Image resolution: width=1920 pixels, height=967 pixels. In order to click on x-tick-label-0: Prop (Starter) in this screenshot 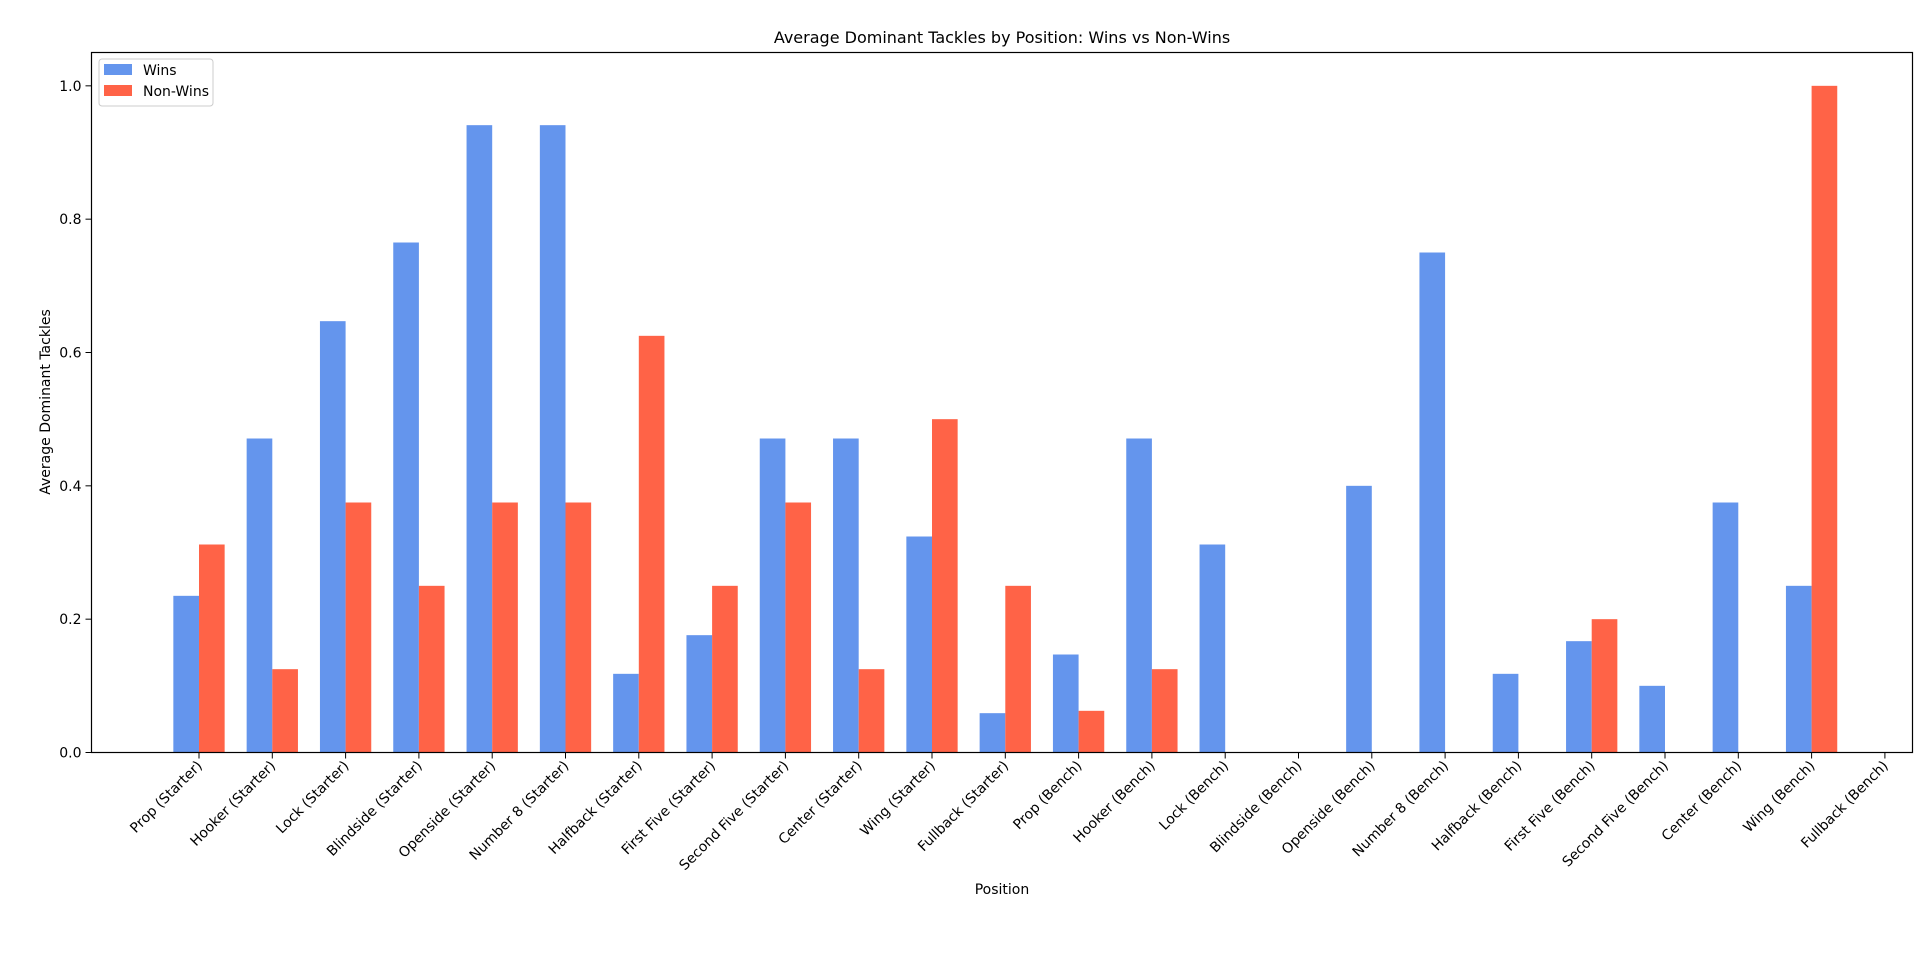, I will do `click(166, 797)`.